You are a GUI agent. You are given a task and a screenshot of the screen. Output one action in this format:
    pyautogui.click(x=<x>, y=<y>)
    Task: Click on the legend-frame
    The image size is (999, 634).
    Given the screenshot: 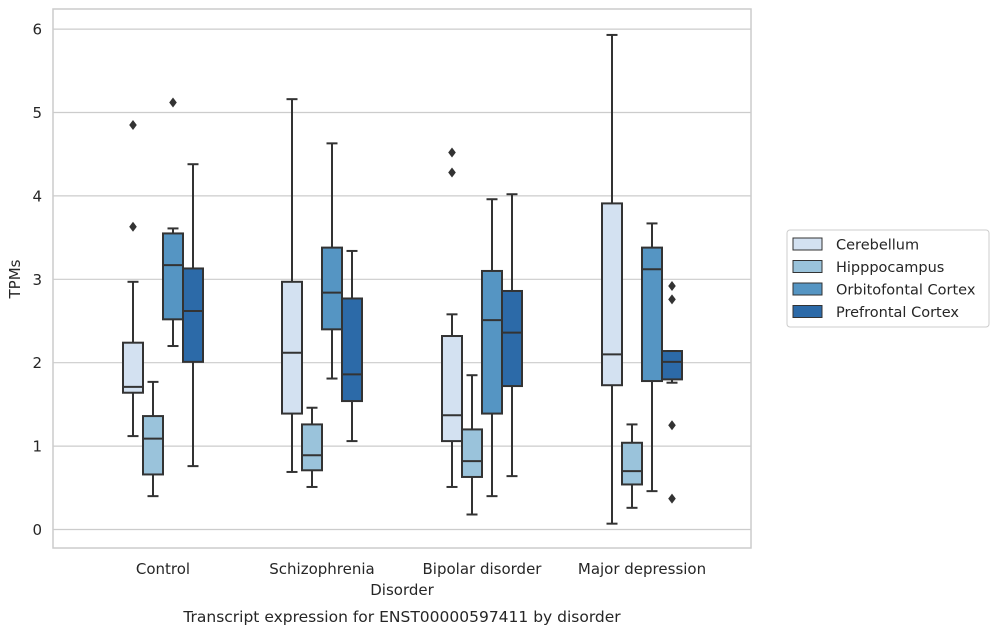 What is the action you would take?
    pyautogui.click(x=888, y=278)
    